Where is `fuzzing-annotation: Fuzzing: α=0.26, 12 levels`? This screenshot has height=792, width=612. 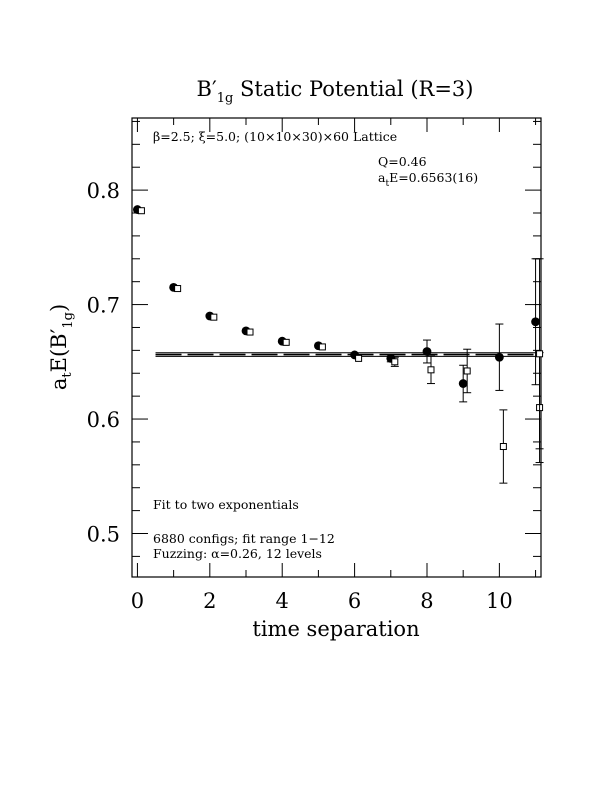 fuzzing-annotation: Fuzzing: α=0.26, 12 levels is located at coordinates (237, 553).